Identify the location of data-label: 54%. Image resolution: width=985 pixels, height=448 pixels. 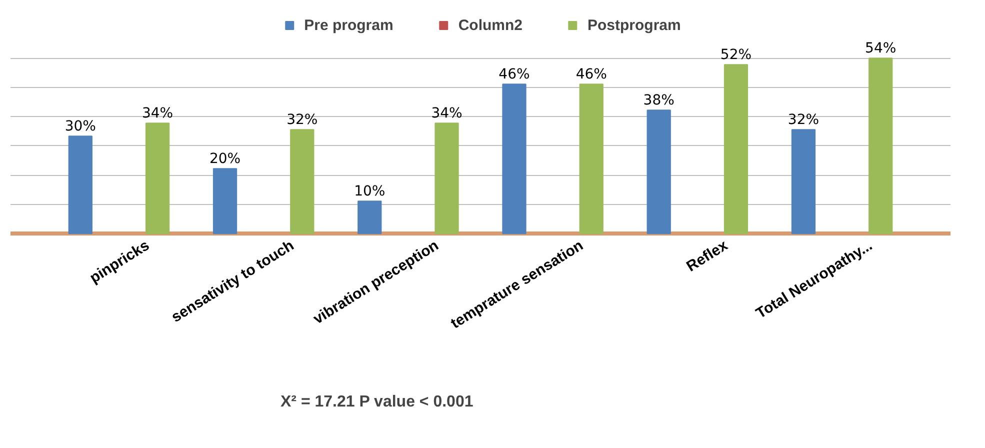
(880, 48).